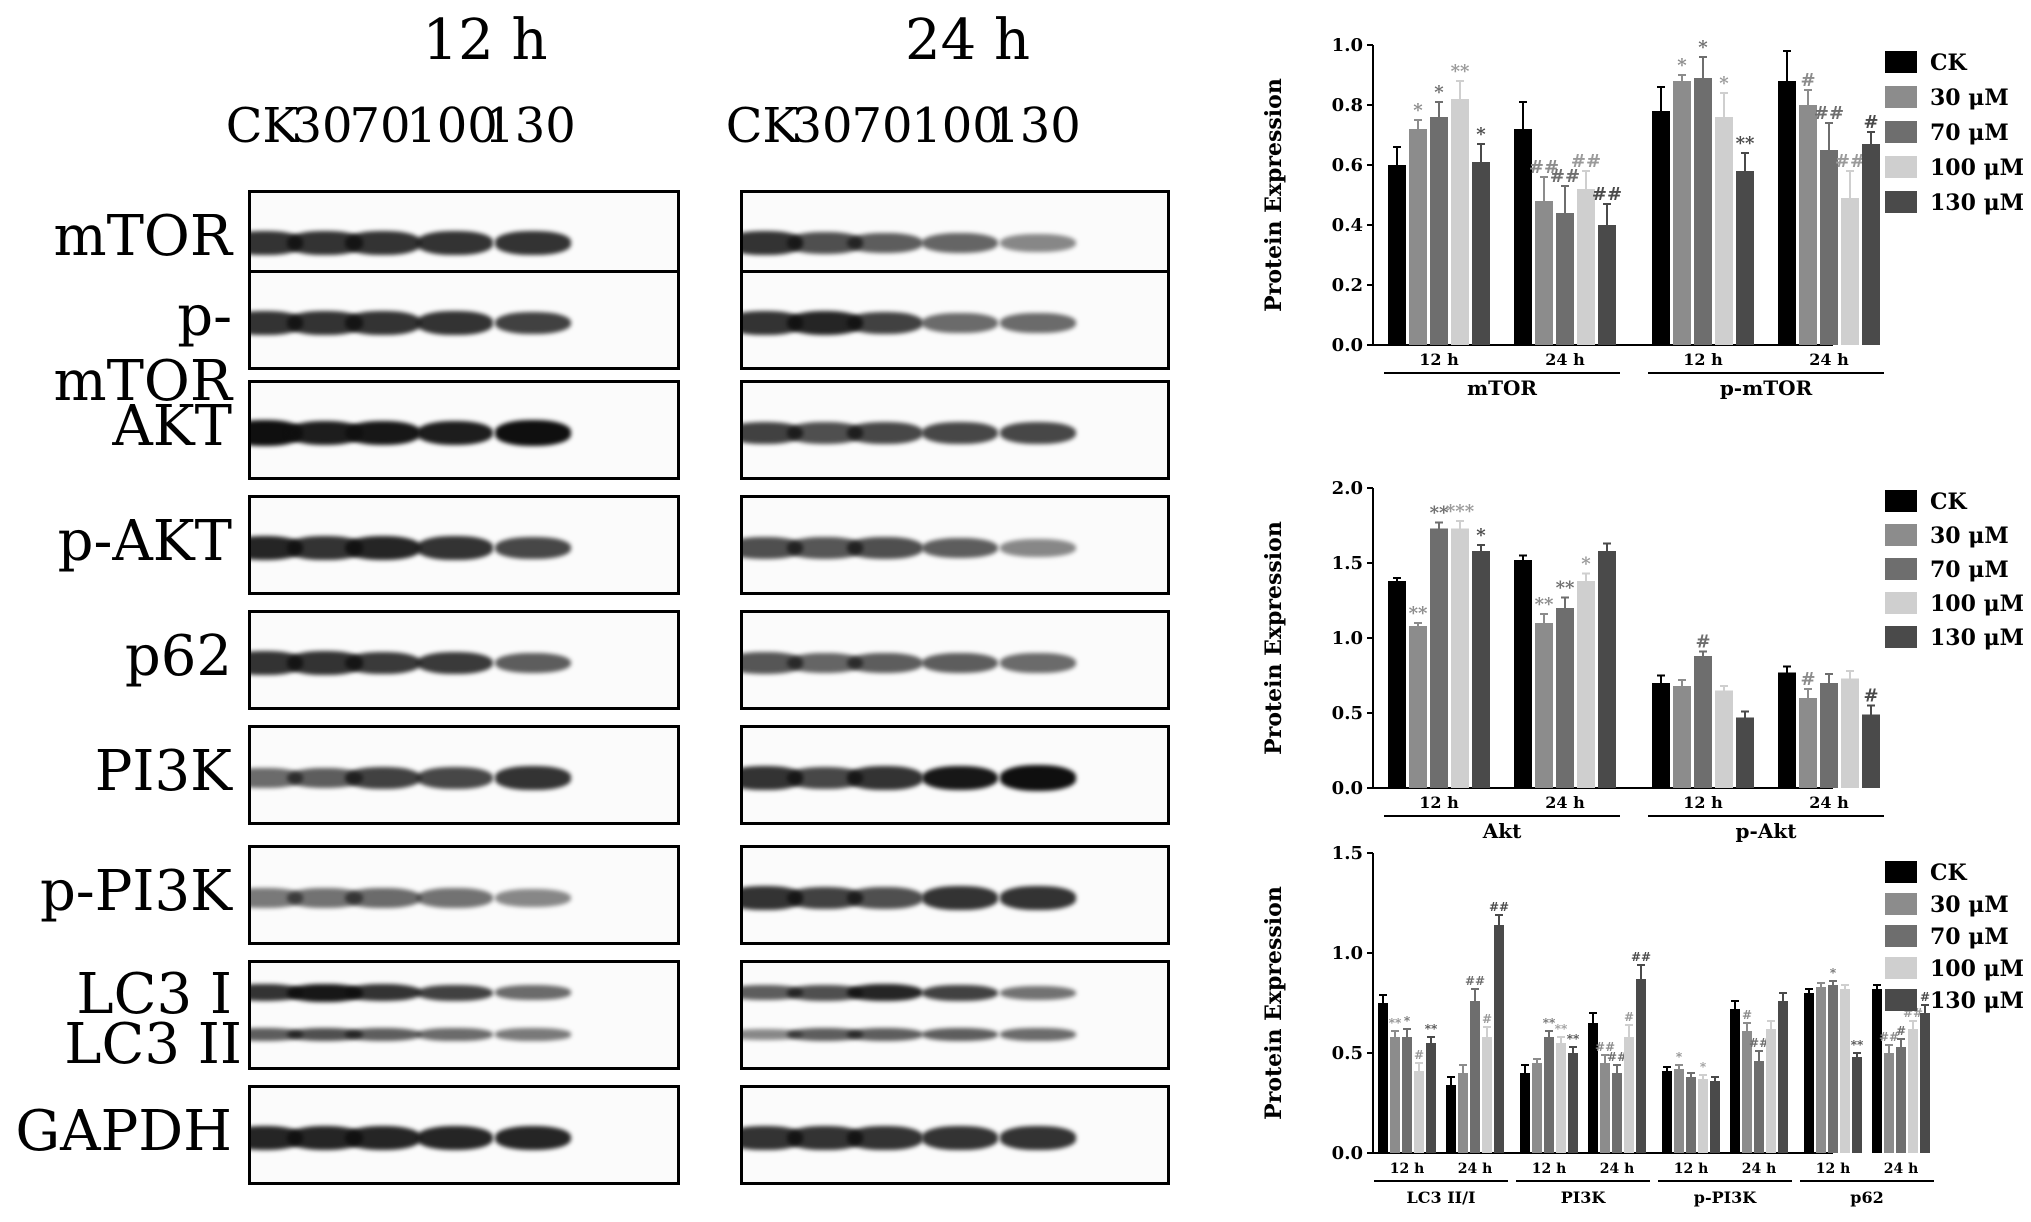  What do you see at coordinates (1949, 502) in the screenshot?
I see `legend-label: CK` at bounding box center [1949, 502].